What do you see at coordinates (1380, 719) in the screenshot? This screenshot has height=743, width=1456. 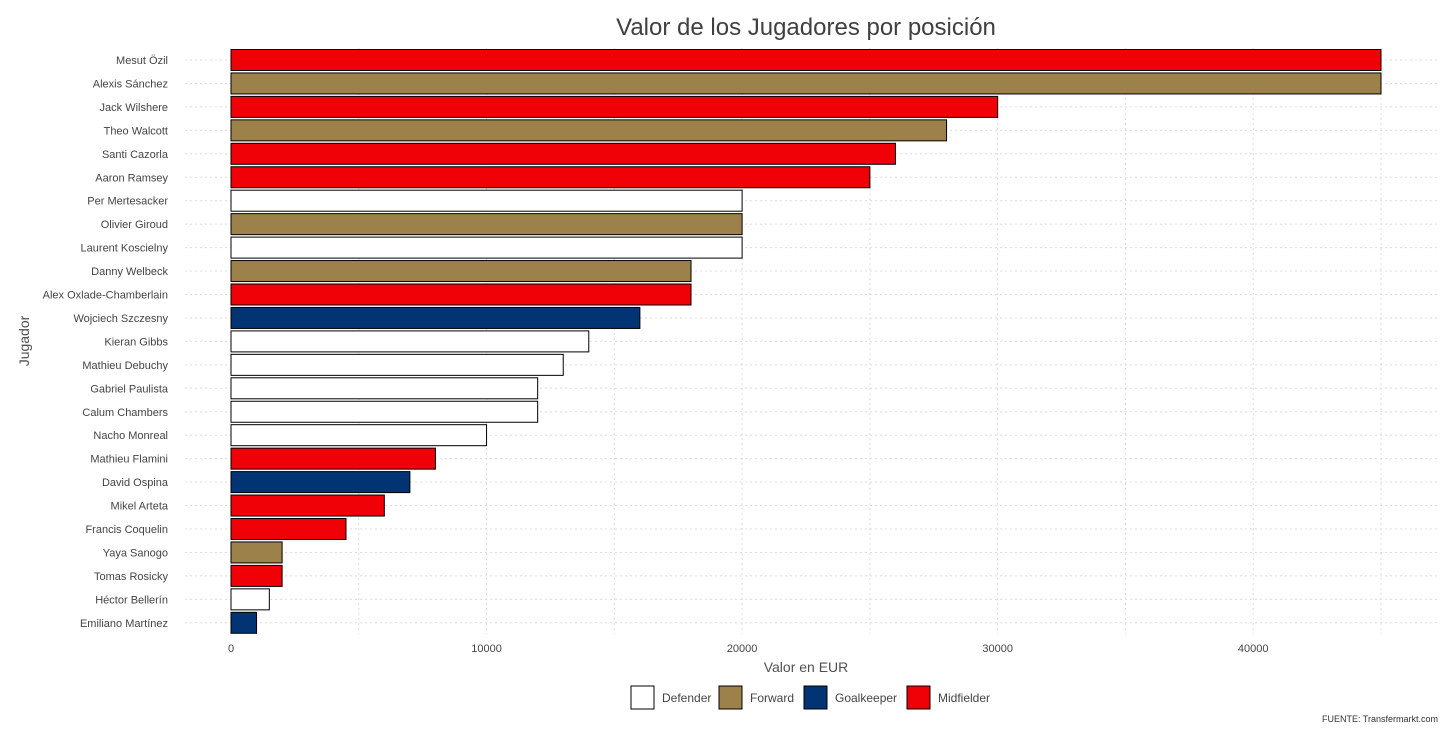 I see `caption: FUENTE: Transfermarkt.com` at bounding box center [1380, 719].